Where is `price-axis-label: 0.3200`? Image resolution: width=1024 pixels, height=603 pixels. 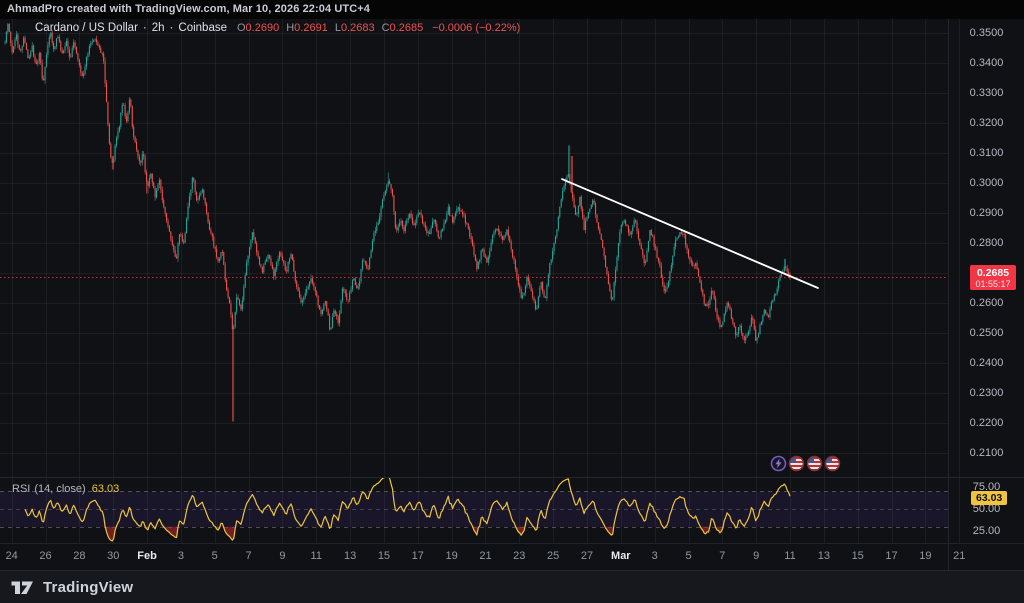
price-axis-label: 0.3200 is located at coordinates (986, 123).